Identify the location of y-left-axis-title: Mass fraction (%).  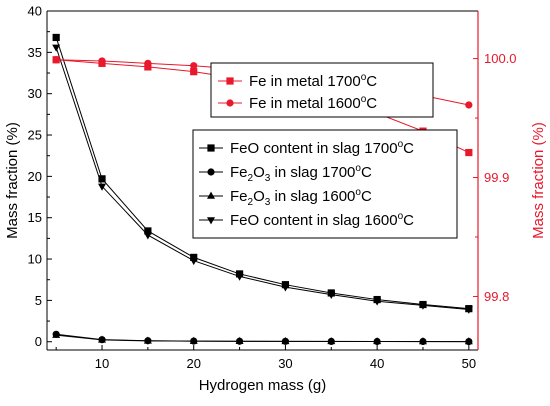
(12, 180).